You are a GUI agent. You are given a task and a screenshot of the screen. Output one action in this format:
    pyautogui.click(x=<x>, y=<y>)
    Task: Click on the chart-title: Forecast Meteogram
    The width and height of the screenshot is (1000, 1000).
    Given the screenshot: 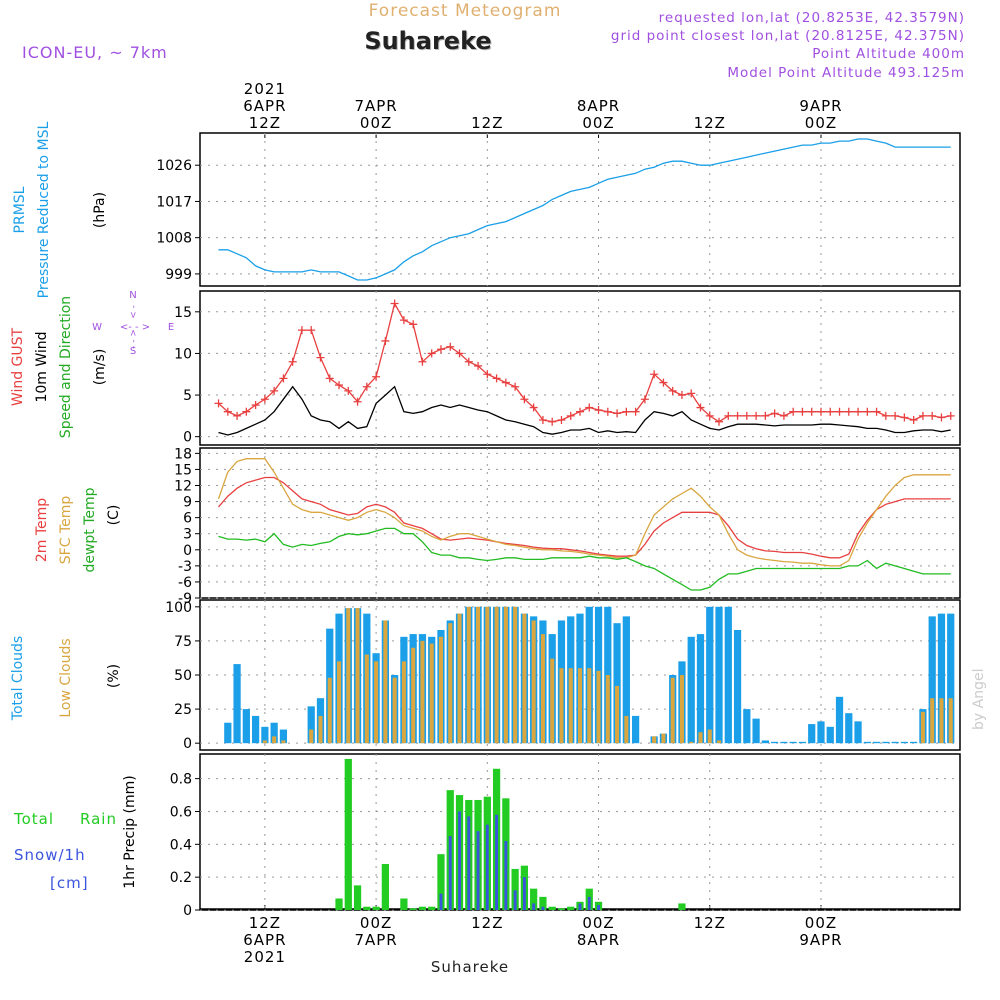 What is the action you would take?
    pyautogui.click(x=465, y=11)
    